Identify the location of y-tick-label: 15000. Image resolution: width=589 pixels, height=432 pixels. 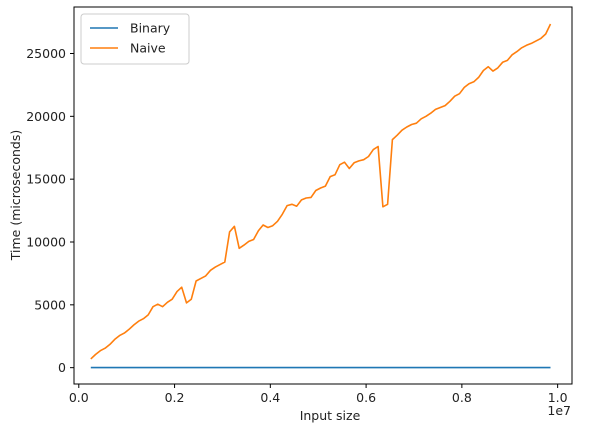
(46, 179).